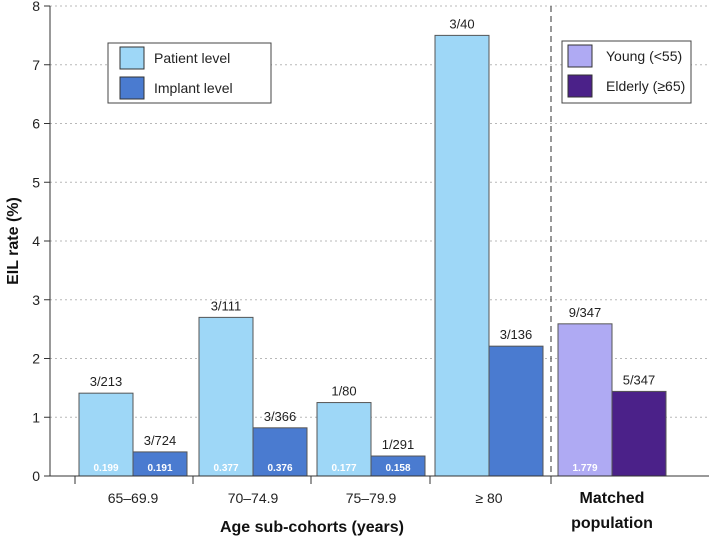 This screenshot has height=538, width=709. I want to click on bar-matched-young, so click(585, 400).